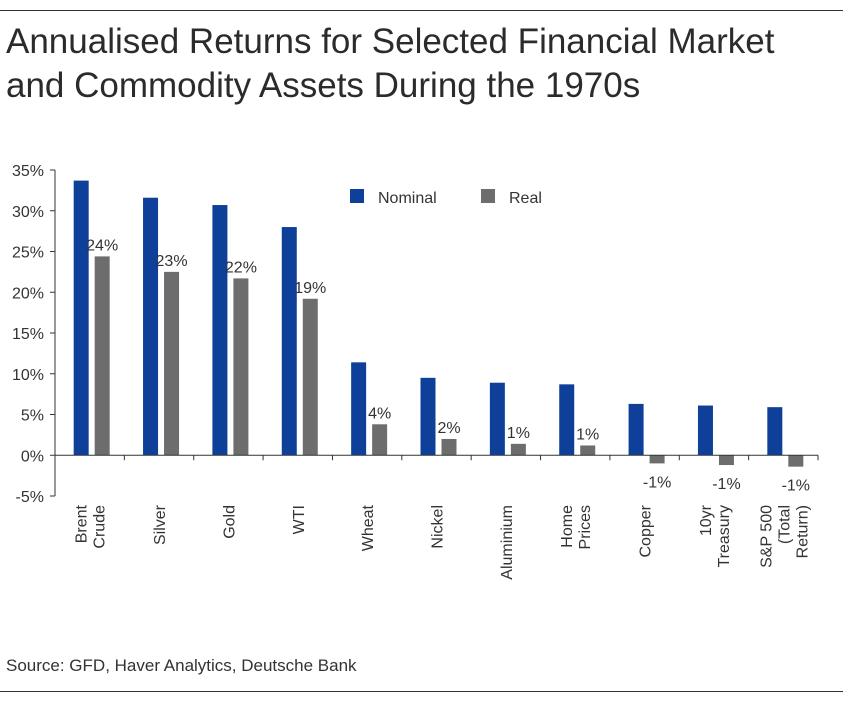  I want to click on y-tick-label: 15%, so click(28, 334).